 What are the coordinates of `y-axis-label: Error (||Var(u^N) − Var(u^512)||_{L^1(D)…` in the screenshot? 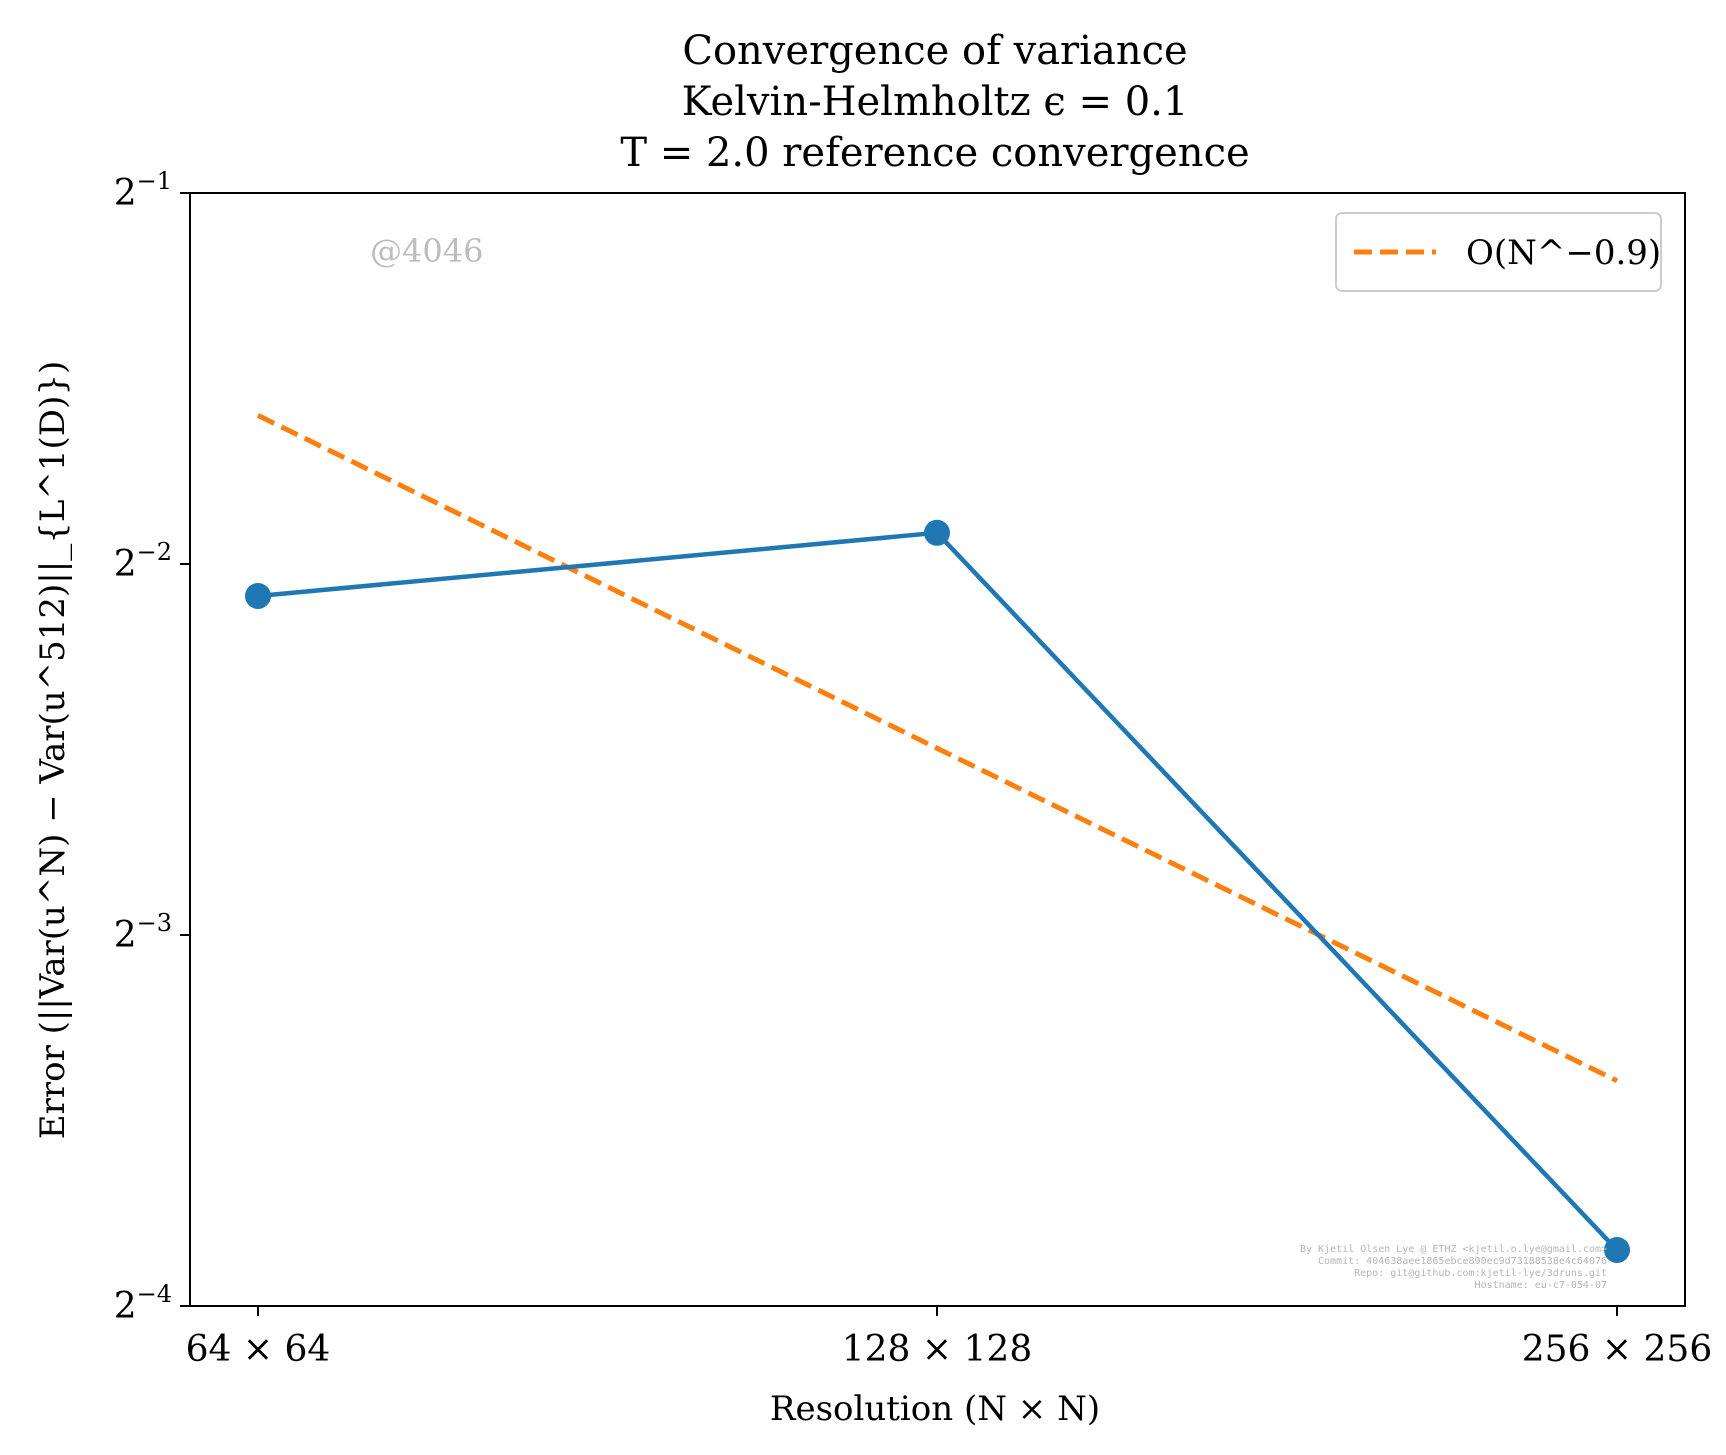 It's located at (53, 750).